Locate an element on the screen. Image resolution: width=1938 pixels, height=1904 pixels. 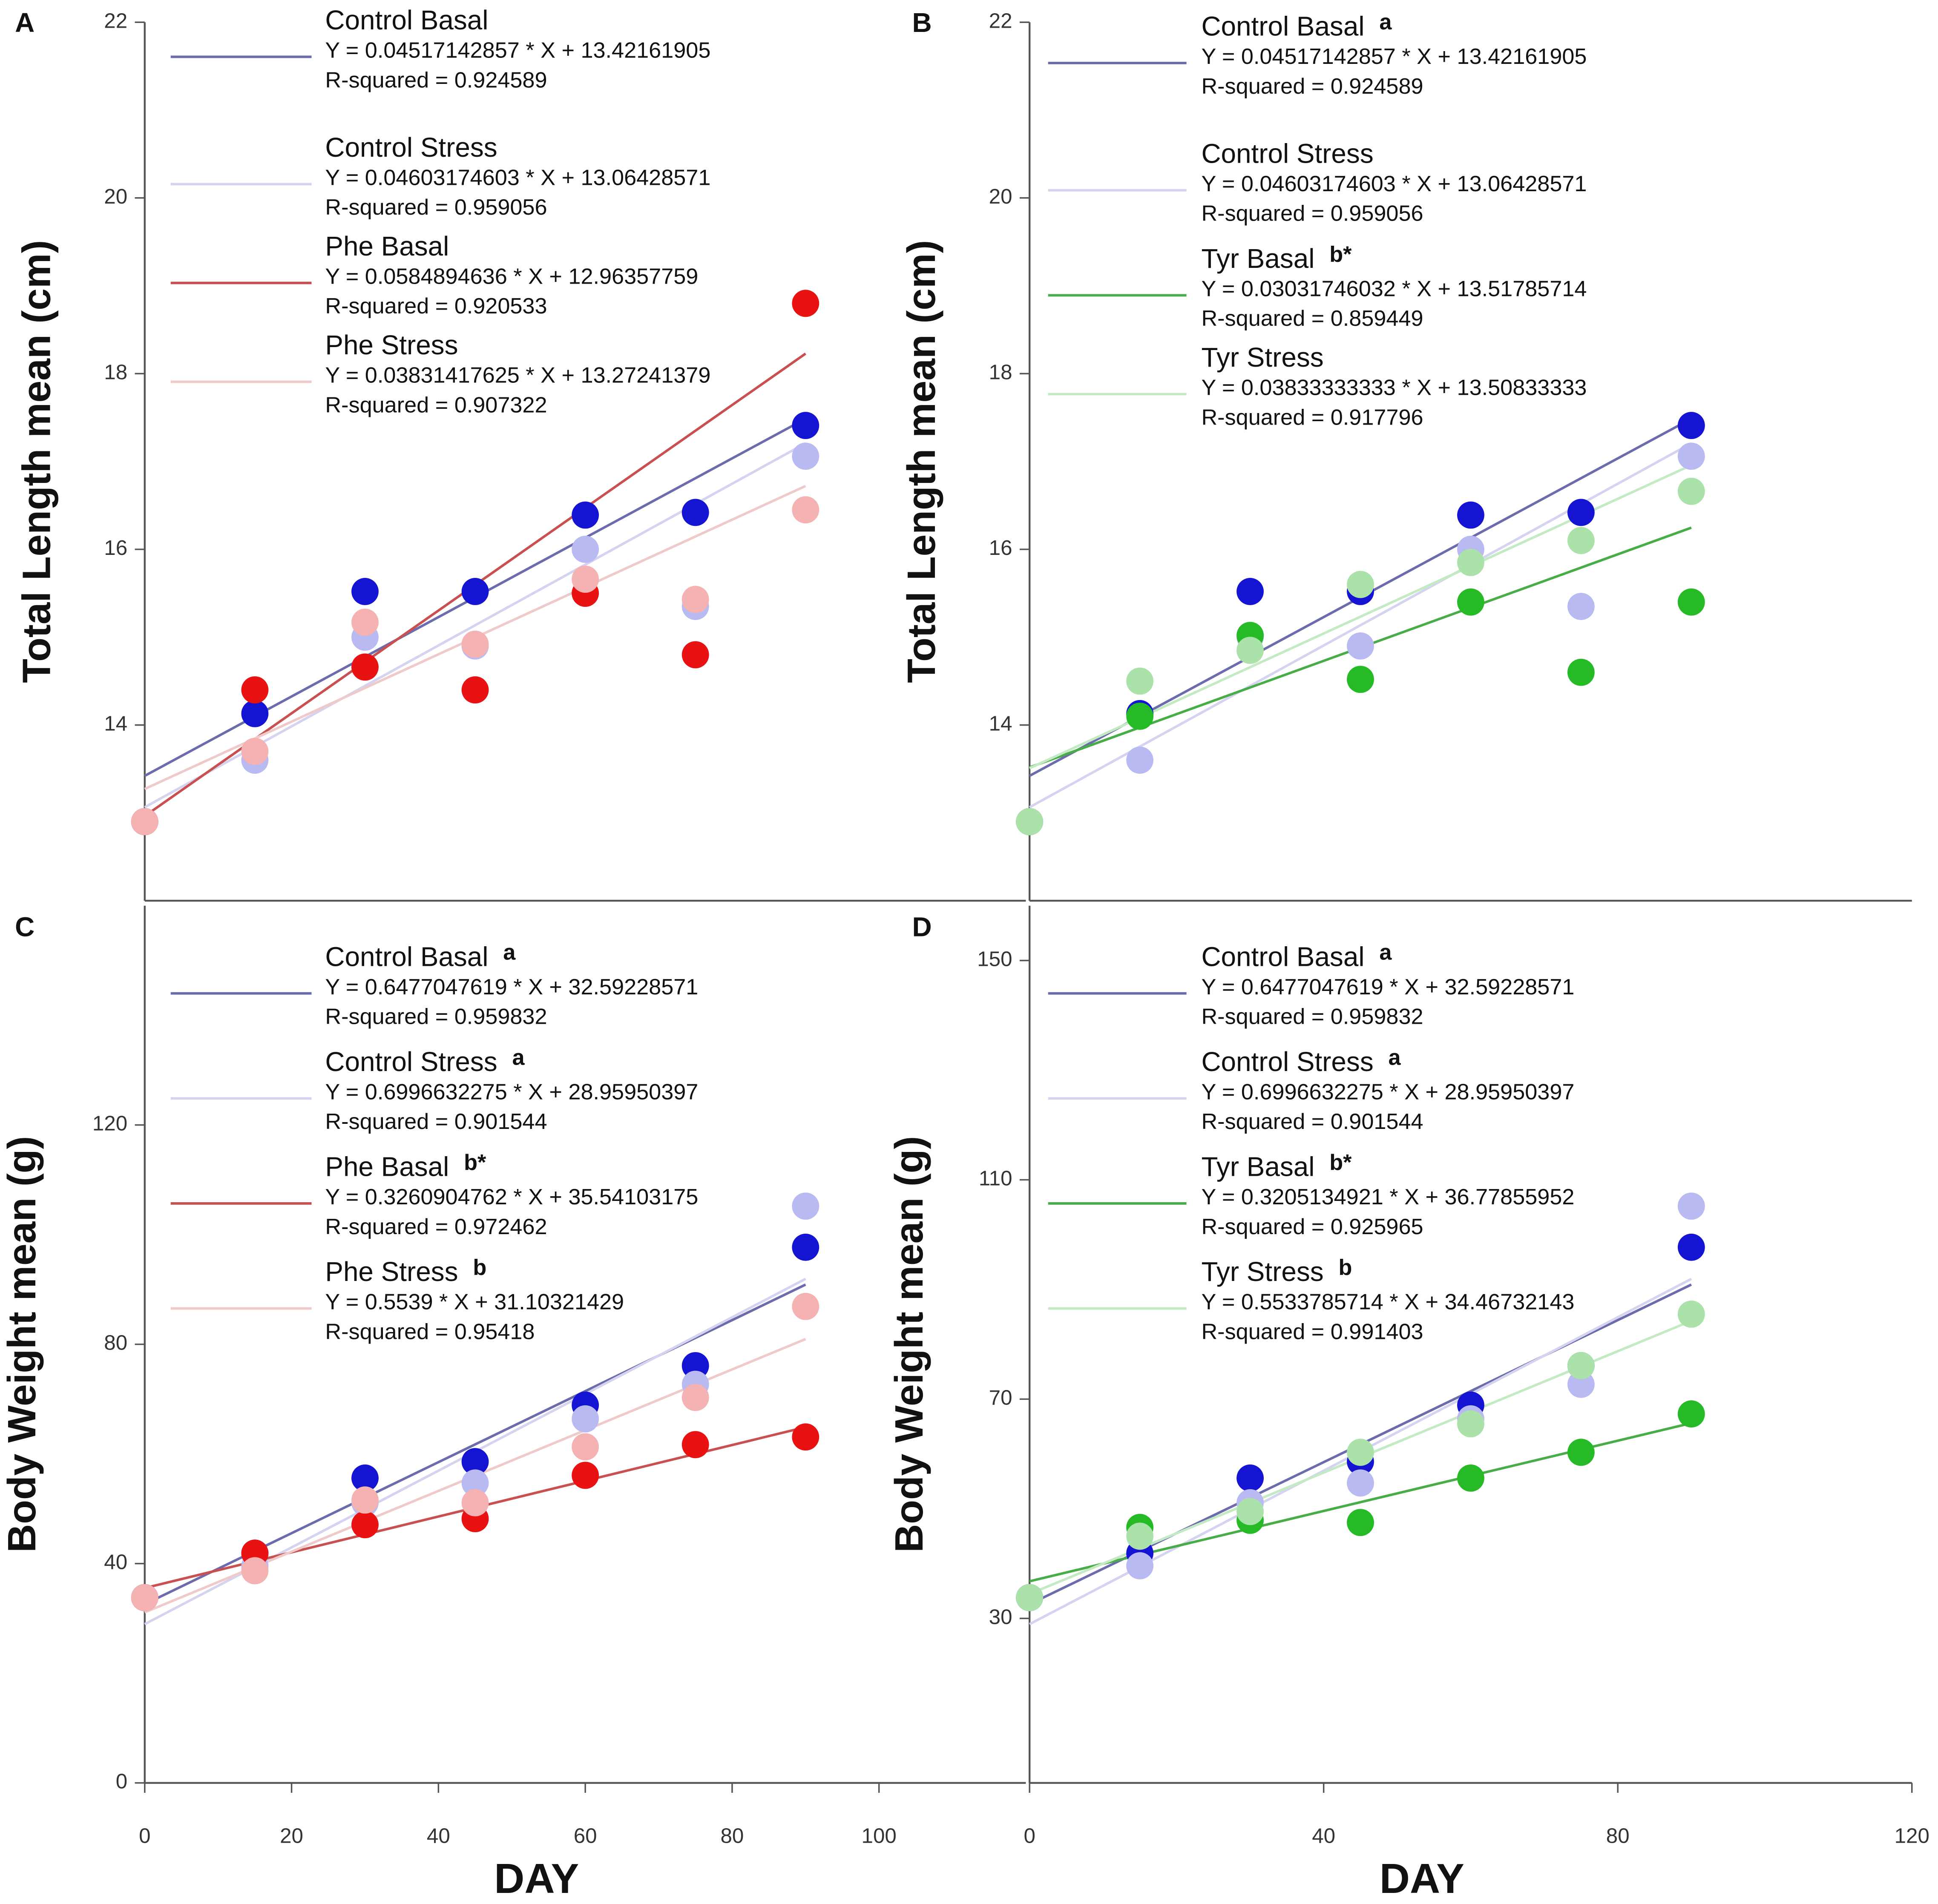
legend-annotation: a is located at coordinates (1395, 1057).